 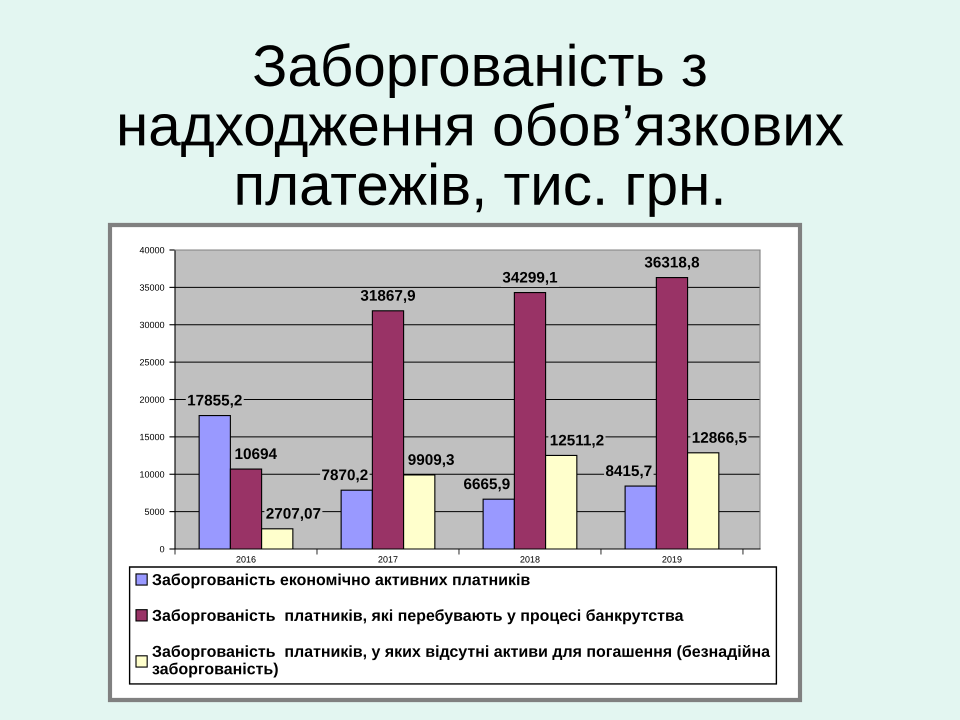 What do you see at coordinates (487, 485) in the screenshot?
I see `data-label: 6665,9` at bounding box center [487, 485].